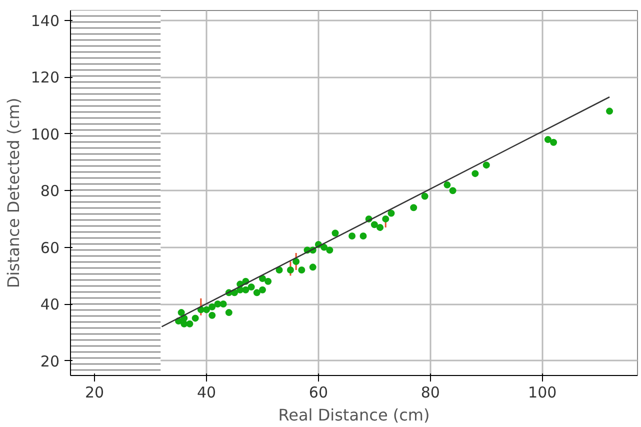  What do you see at coordinates (542, 393) in the screenshot?
I see `x-tick-label: 100` at bounding box center [542, 393].